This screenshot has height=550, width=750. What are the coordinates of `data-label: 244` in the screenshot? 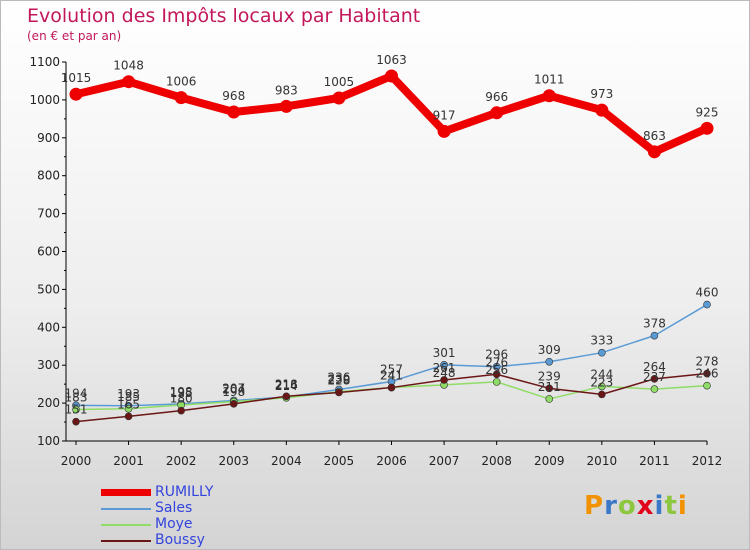 It's located at (601, 374).